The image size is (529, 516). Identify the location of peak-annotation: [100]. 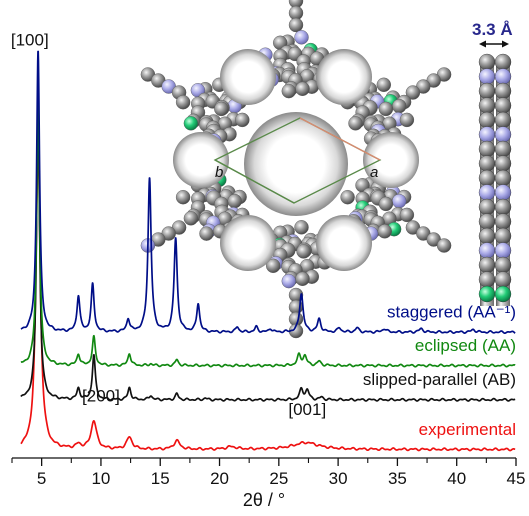
(30, 39).